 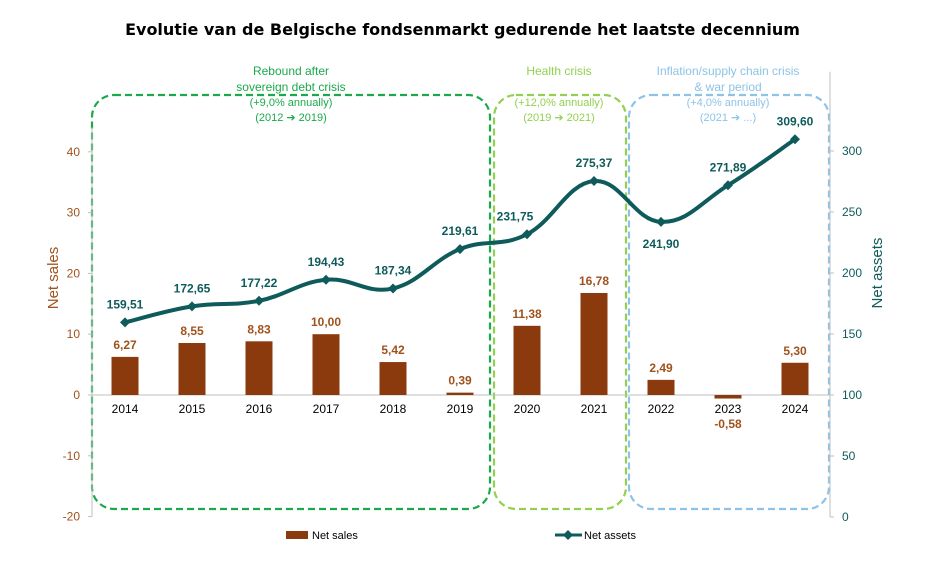 What do you see at coordinates (259, 329) in the screenshot?
I see `bar-data-label: 8,83` at bounding box center [259, 329].